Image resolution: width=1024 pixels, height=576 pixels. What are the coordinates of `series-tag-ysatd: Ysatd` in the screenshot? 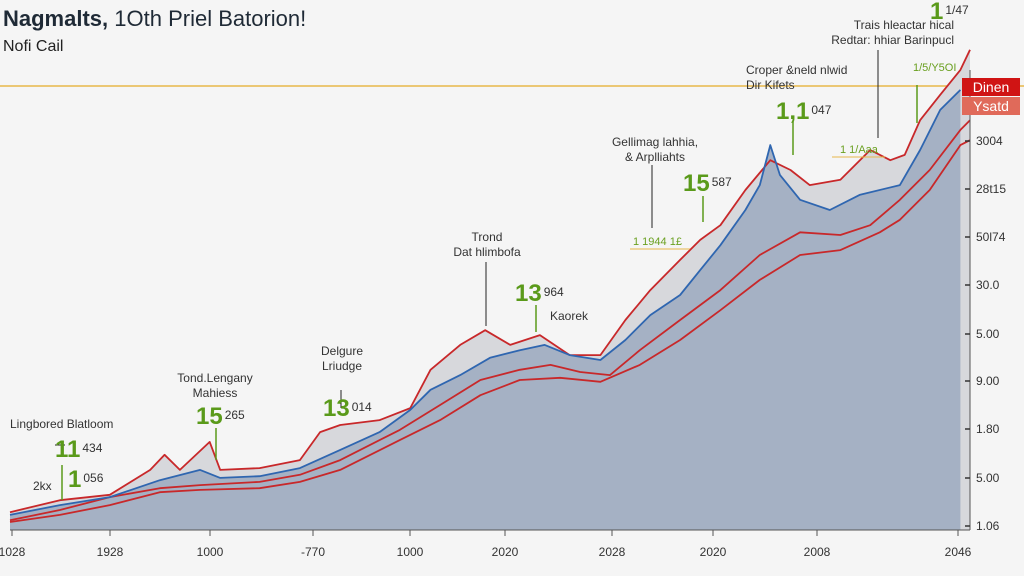 It's located at (991, 106).